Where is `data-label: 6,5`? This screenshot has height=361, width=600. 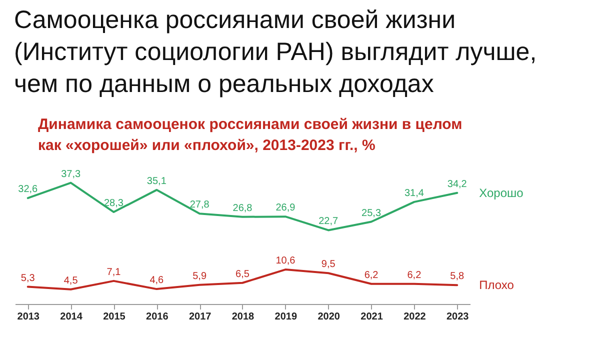 data-label: 6,5 is located at coordinates (243, 274).